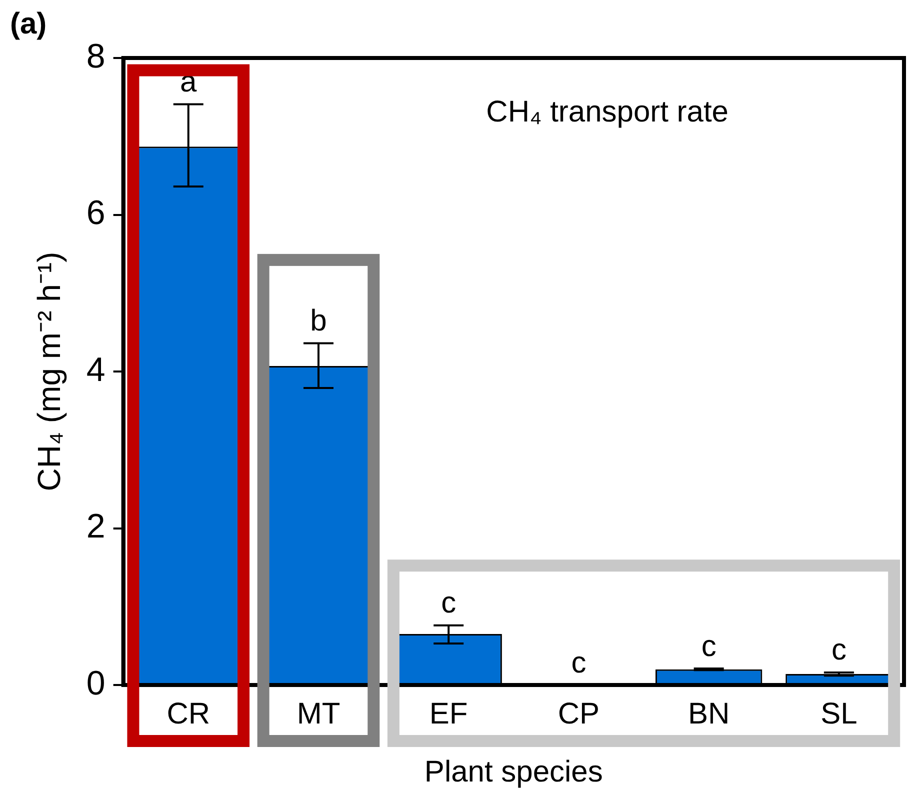  What do you see at coordinates (318, 713) in the screenshot?
I see `x-tick-label: MT` at bounding box center [318, 713].